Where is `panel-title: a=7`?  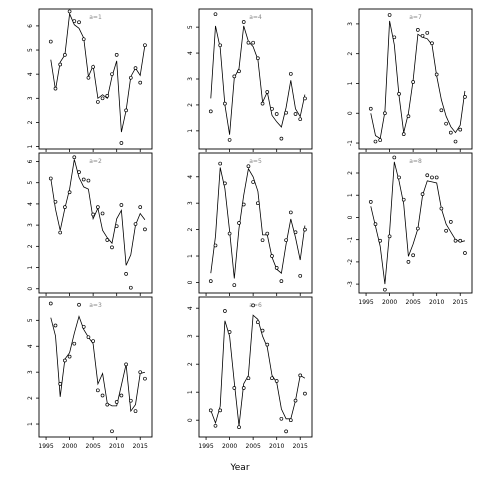
panel-title: a=7 is located at coordinates (415, 17).